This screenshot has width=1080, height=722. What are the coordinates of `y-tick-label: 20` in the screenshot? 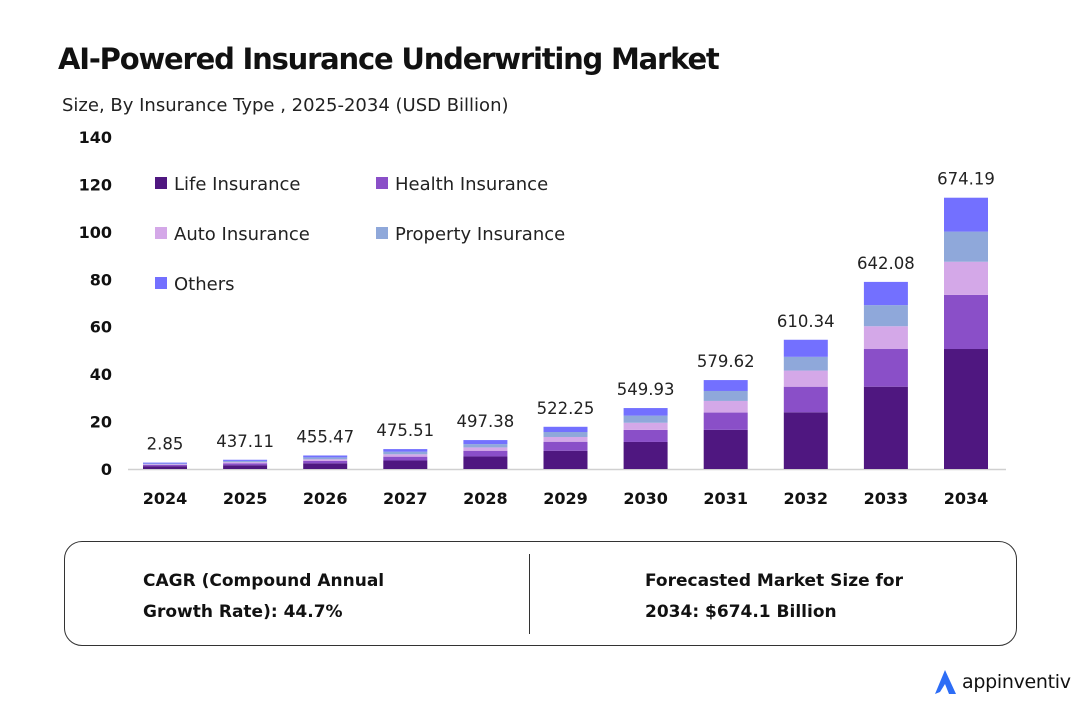 It's located at (101, 422).